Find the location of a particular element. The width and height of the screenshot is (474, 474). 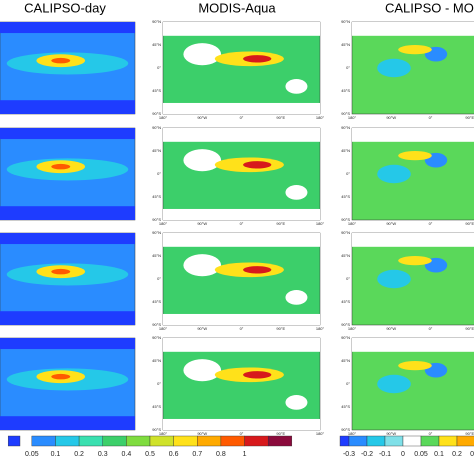

colorbar-label: -0.2 is located at coordinates (367, 454).